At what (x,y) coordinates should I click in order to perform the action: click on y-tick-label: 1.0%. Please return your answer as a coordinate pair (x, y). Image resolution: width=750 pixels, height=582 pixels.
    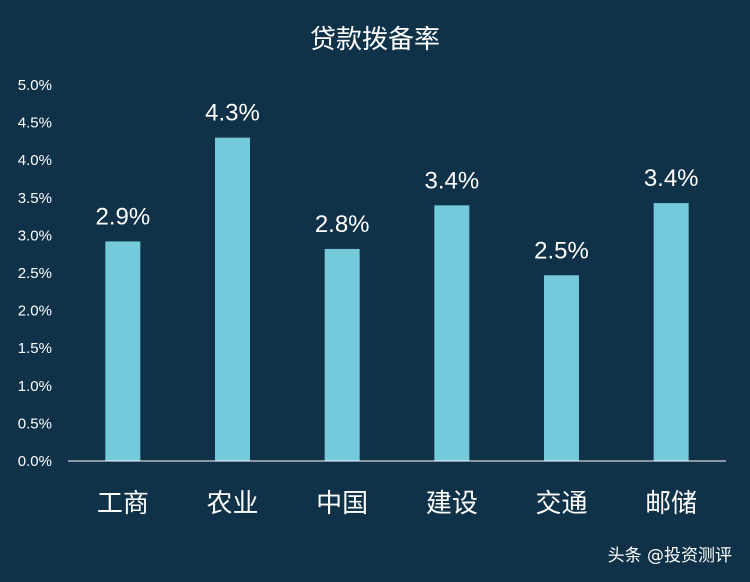
    Looking at the image, I should click on (35, 386).